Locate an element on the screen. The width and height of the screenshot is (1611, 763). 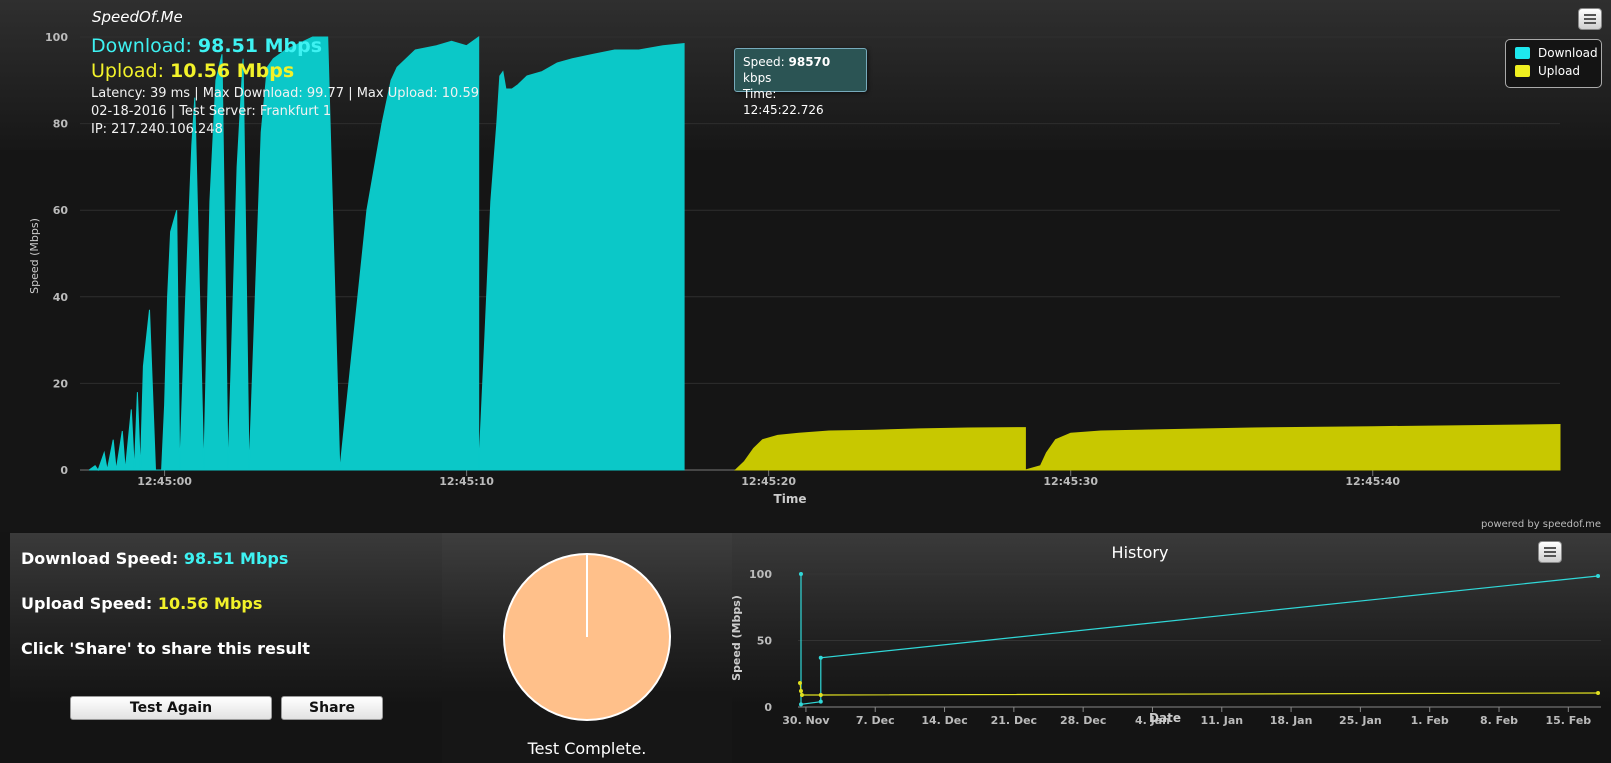
download-speed-value: 98.51 Mbps is located at coordinates (236, 558).